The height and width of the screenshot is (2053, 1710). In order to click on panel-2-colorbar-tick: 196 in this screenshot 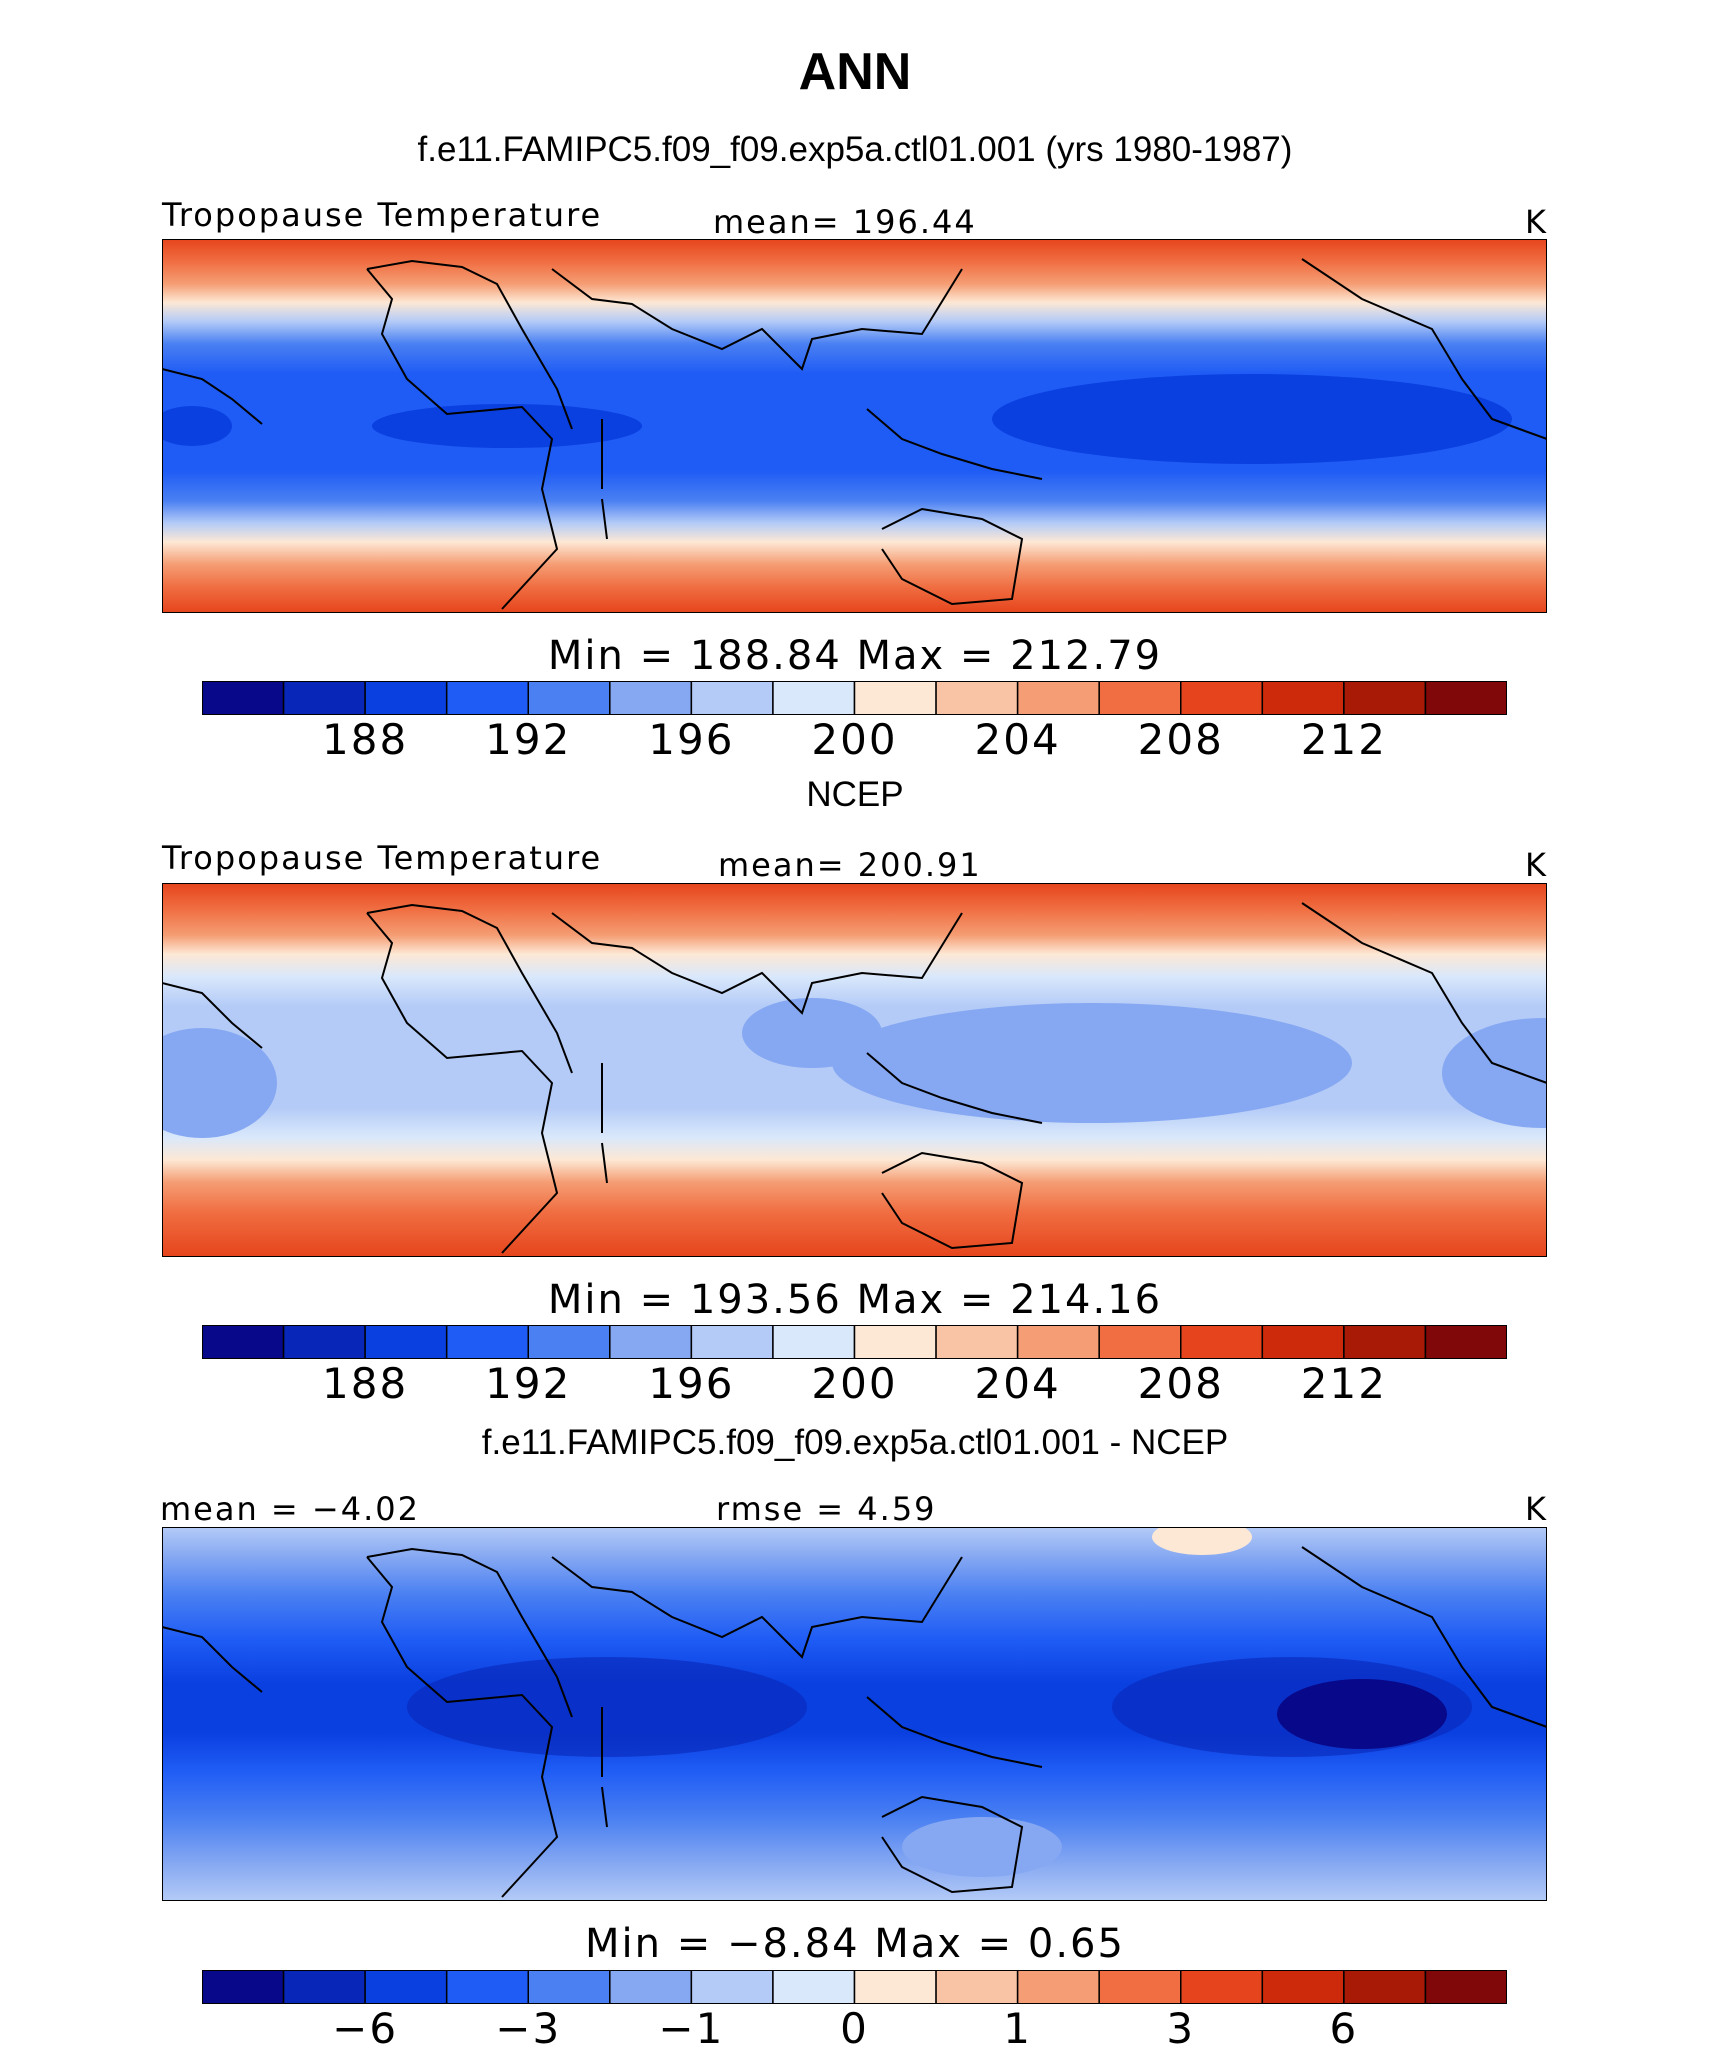, I will do `click(691, 1383)`.